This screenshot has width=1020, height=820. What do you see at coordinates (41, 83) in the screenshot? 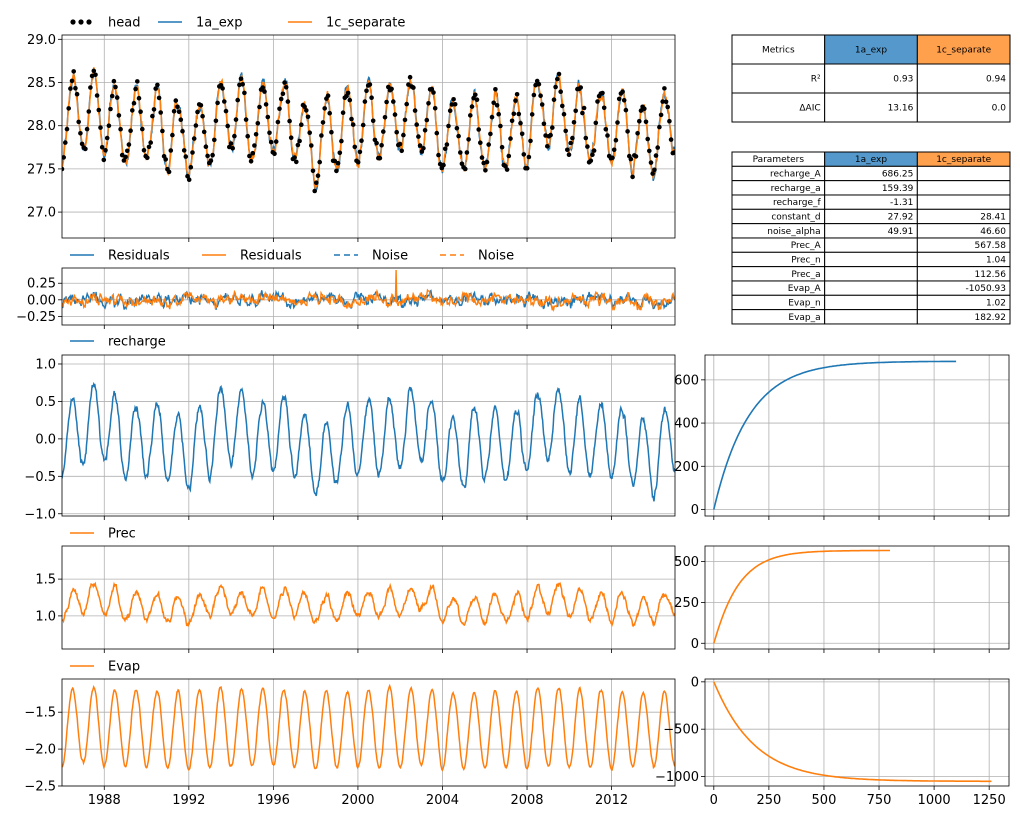
I see `y-tick-label: 28.5` at bounding box center [41, 83].